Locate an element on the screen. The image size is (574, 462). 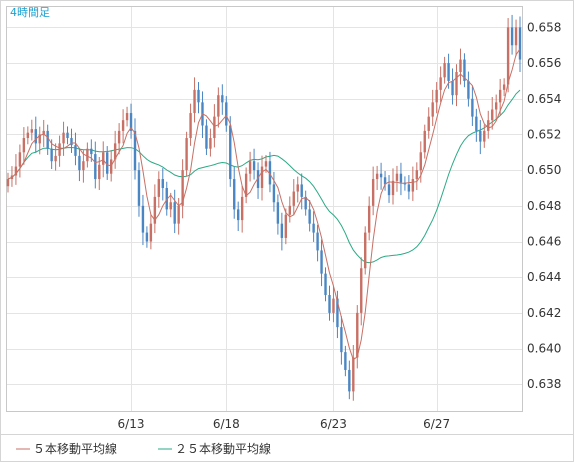
y-tick-label: 0.638 is located at coordinates (544, 384).